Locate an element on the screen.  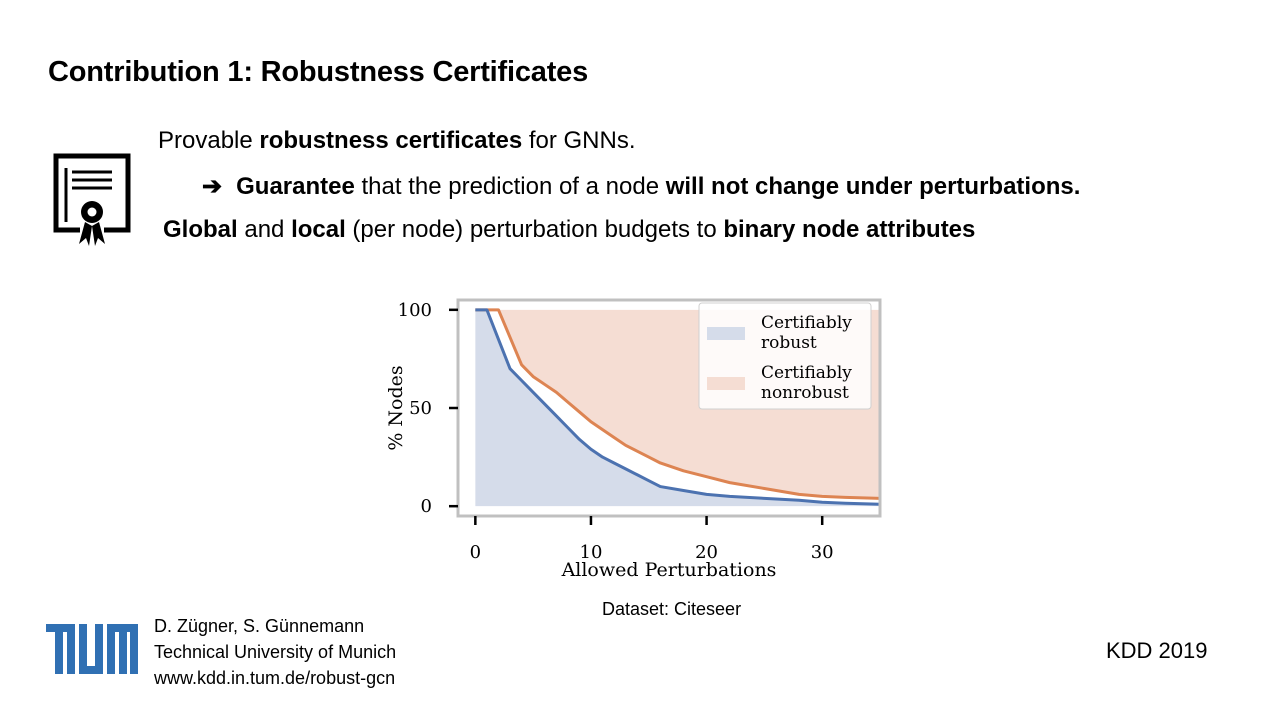
x-tick-label-0: 0 is located at coordinates (475, 552).